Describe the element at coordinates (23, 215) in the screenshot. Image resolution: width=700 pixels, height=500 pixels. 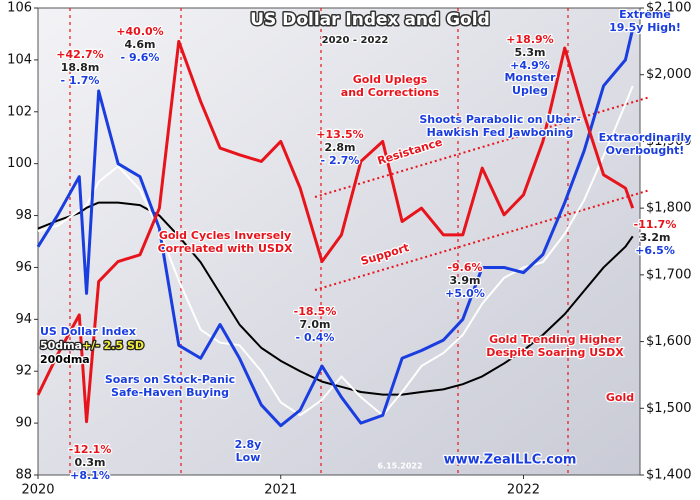
I see `y-tick-label: 98` at that location.